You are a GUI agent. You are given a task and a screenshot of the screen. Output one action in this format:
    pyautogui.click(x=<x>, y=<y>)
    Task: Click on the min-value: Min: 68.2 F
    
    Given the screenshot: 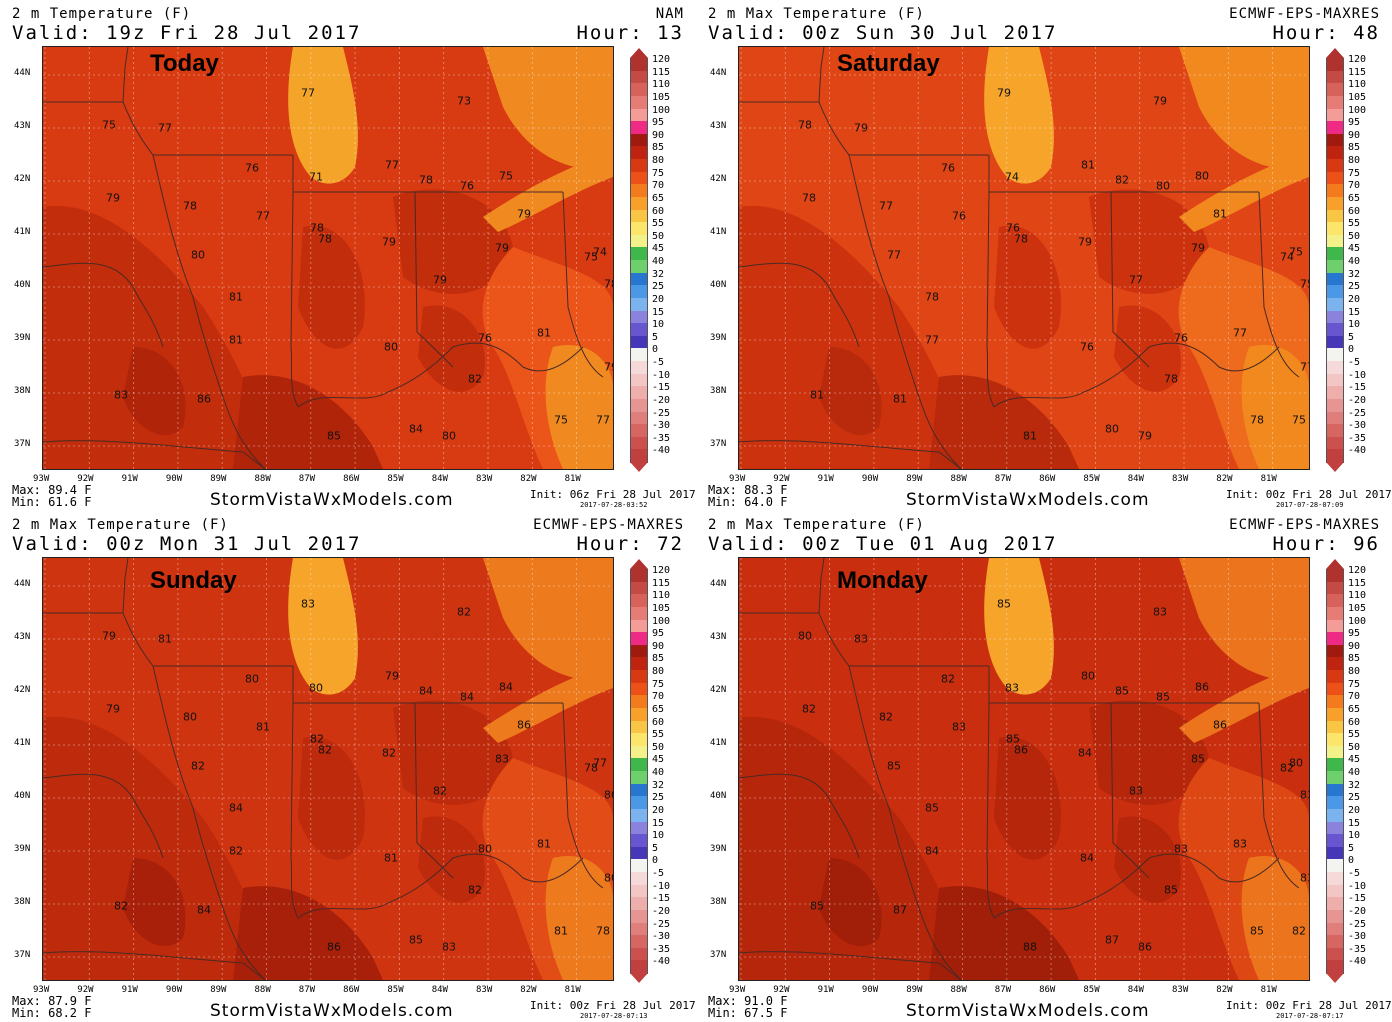 What is the action you would take?
    pyautogui.click(x=52, y=1013)
    